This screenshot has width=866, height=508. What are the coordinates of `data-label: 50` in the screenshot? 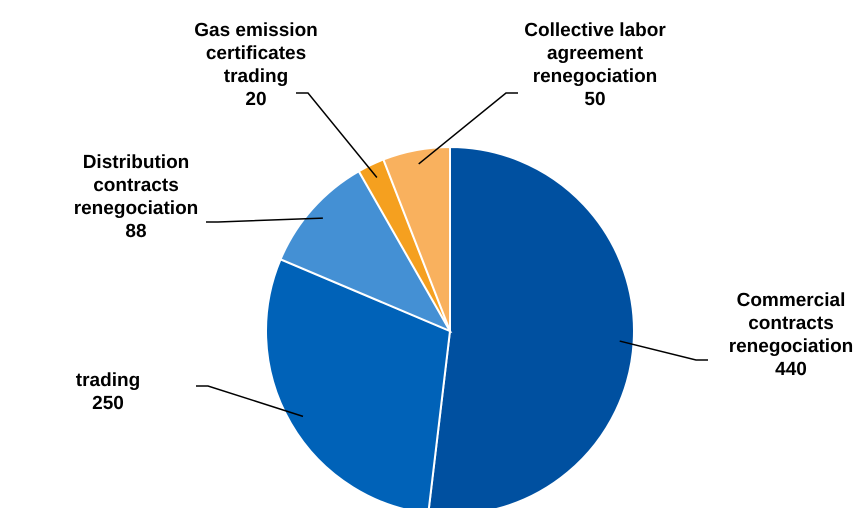 It's located at (595, 99).